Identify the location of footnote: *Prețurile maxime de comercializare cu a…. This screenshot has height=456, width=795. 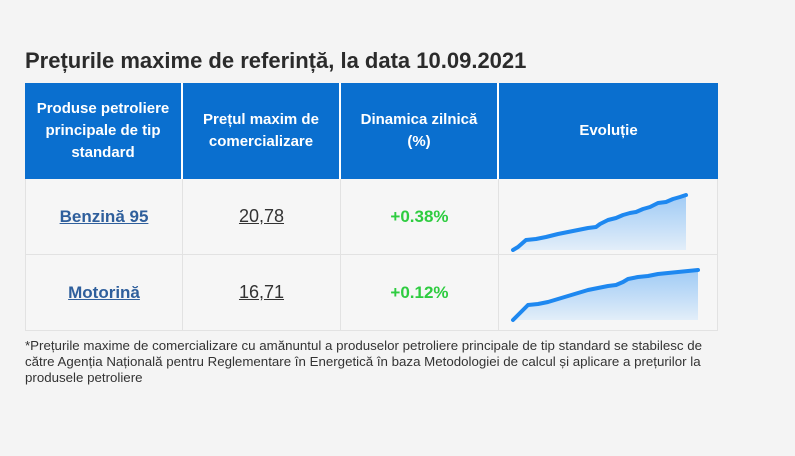
(364, 361).